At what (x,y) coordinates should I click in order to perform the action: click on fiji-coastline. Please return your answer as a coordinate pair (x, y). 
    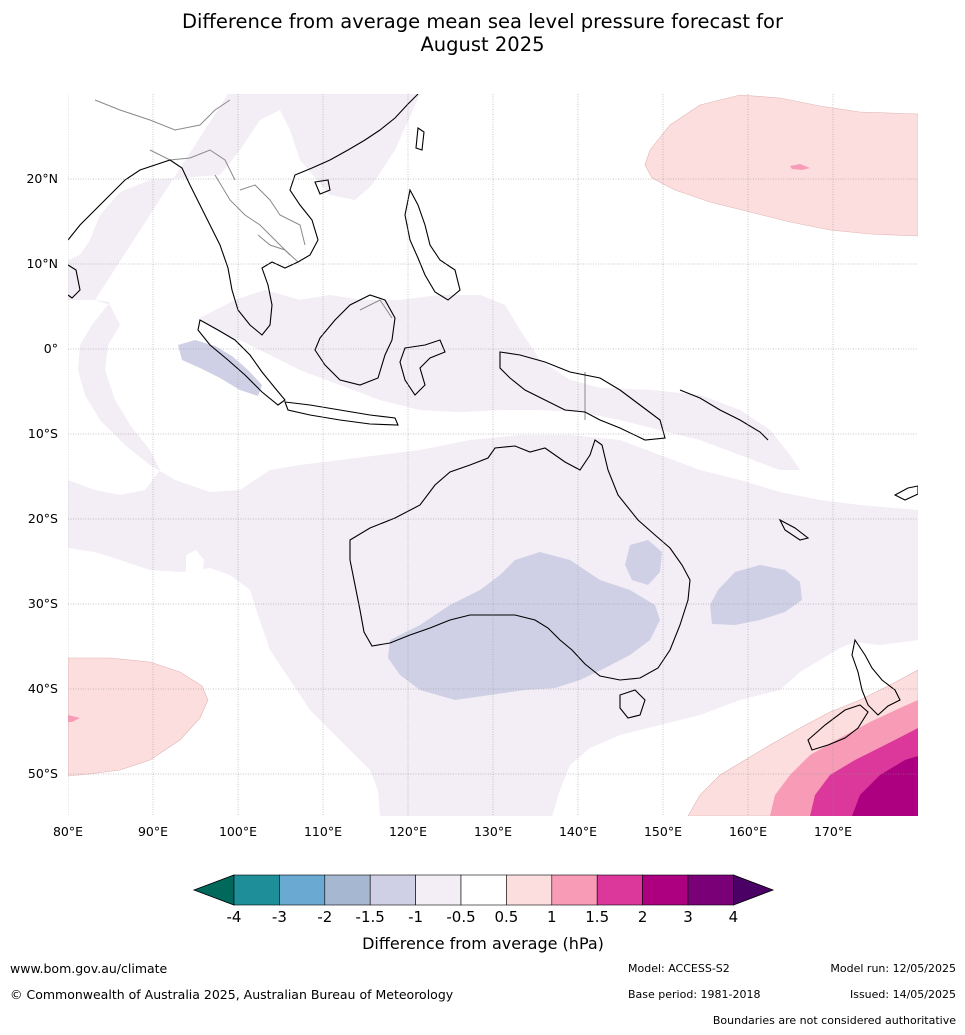
    Looking at the image, I should click on (905, 493).